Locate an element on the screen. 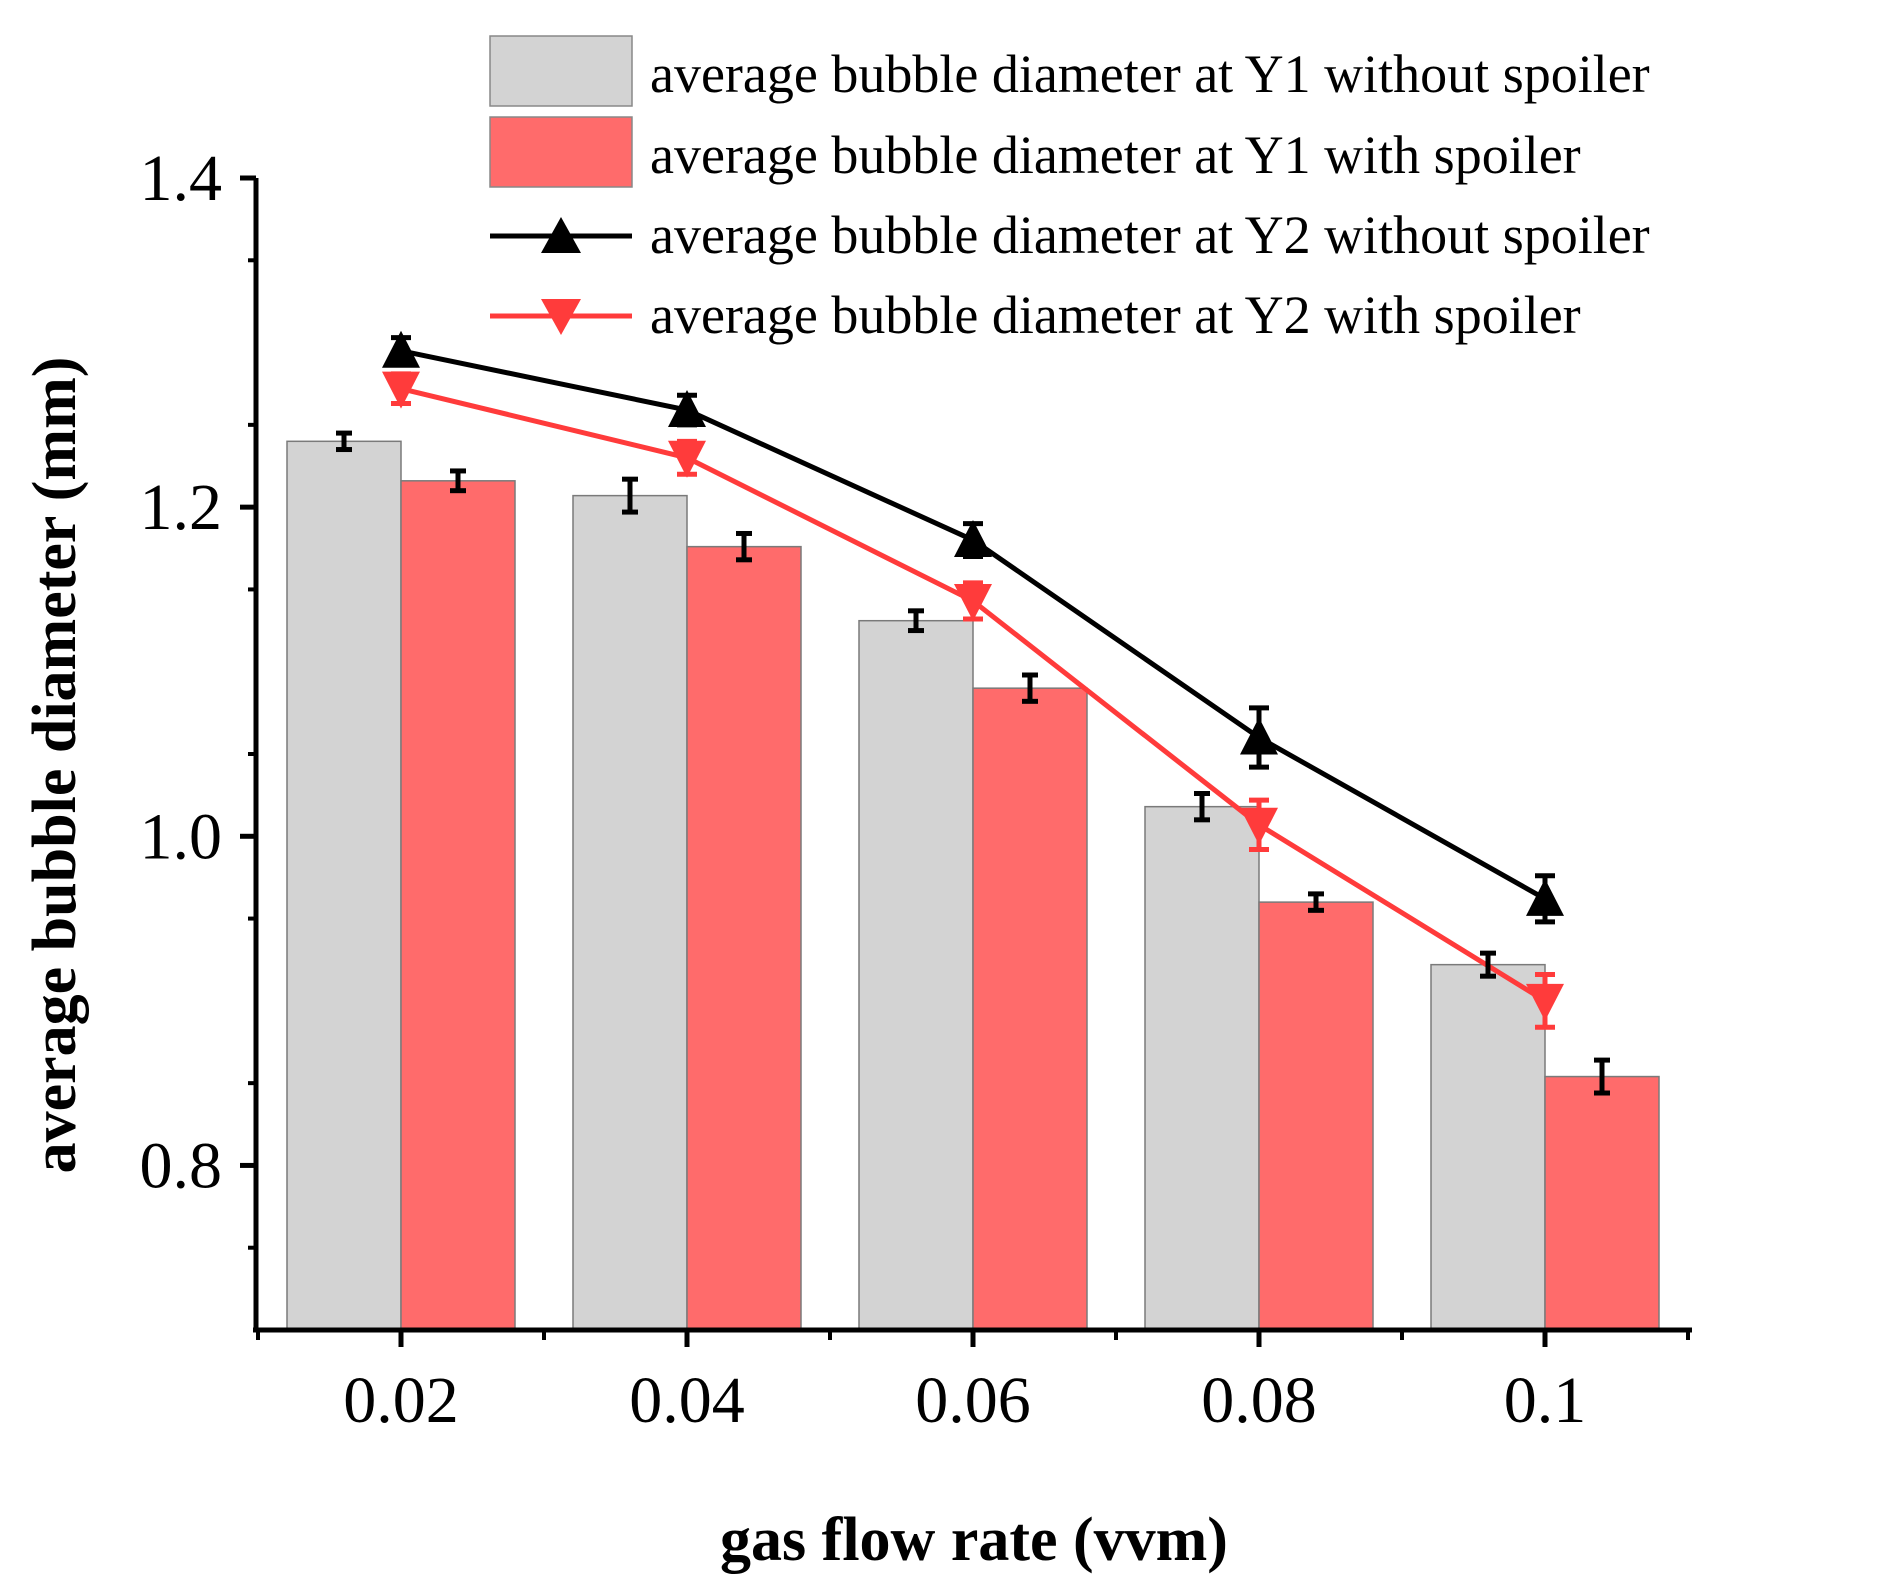 This screenshot has width=1877, height=1588. marker-line1-0.1 is located at coordinates (1545, 897).